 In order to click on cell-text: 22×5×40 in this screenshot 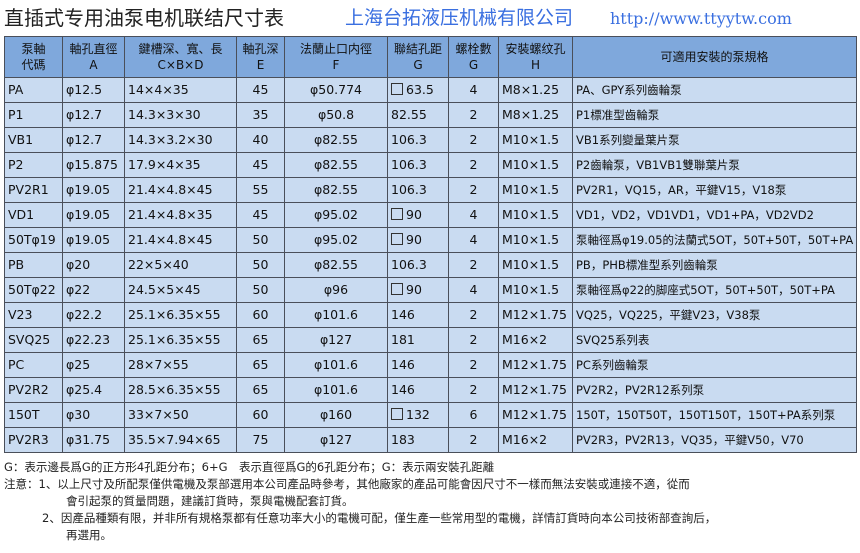, I will do `click(158, 264)`.